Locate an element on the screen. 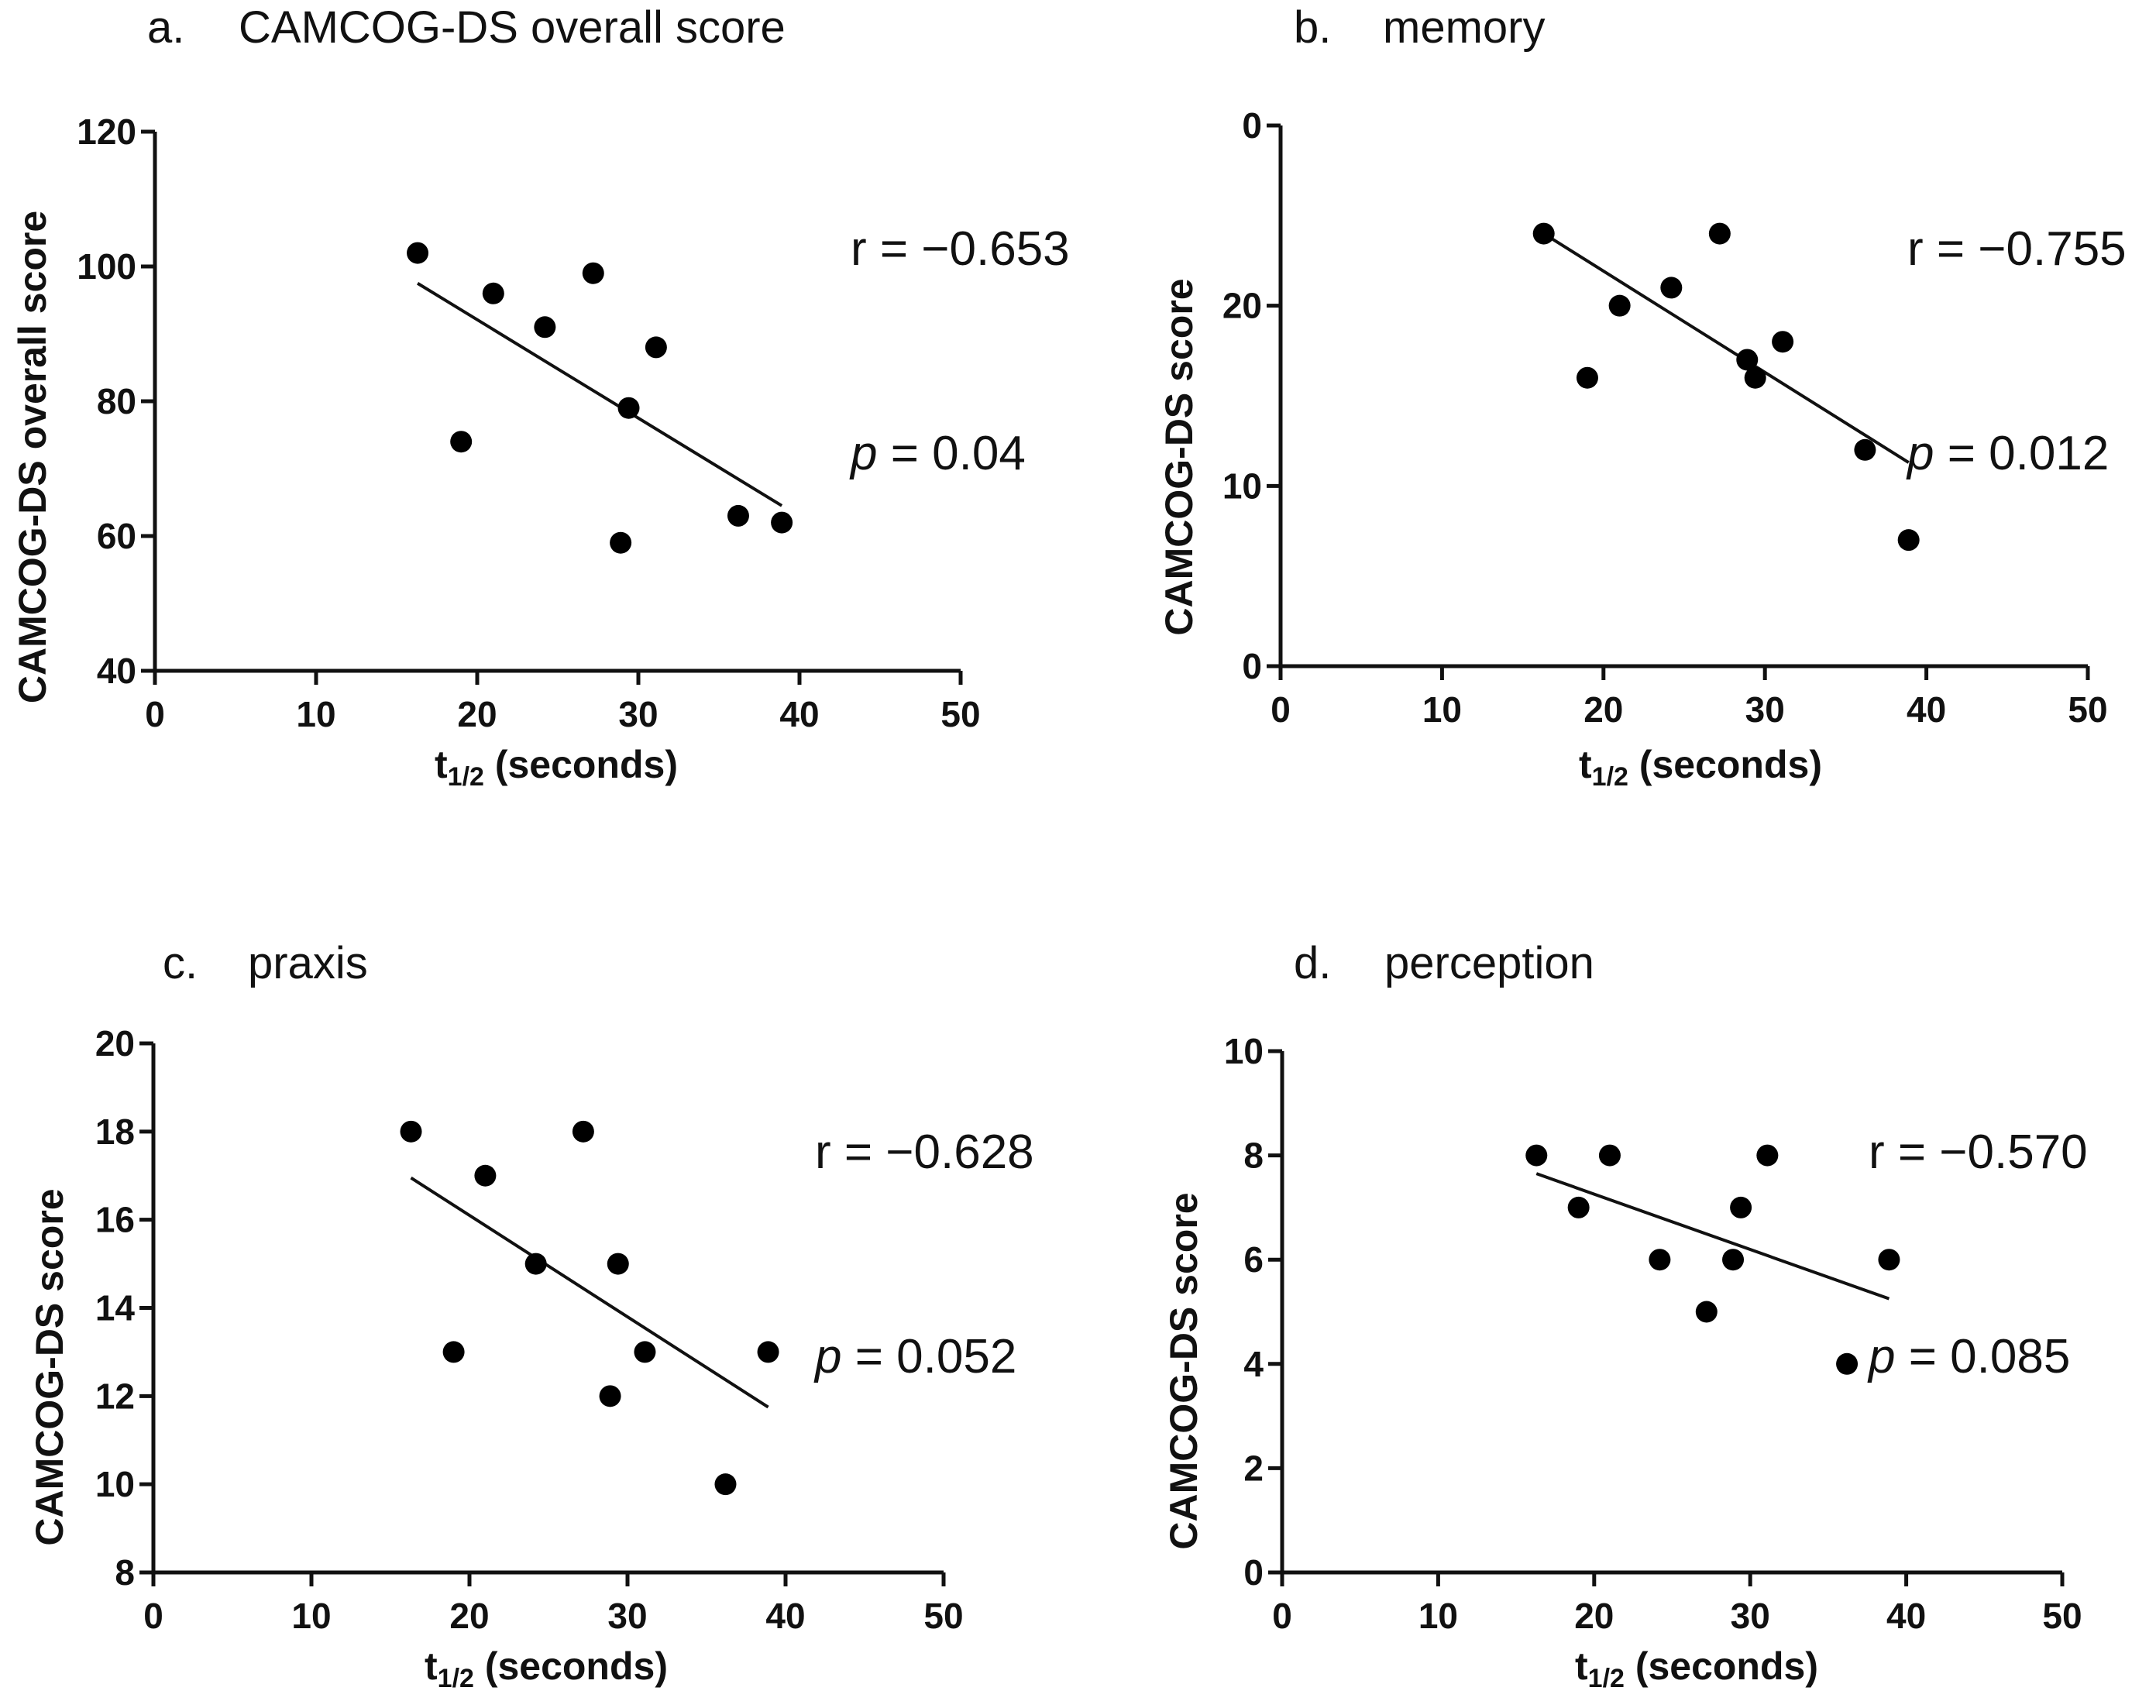 This screenshot has height=1708, width=2156. correlation-stats: r = −0.755 p = 0.012 is located at coordinates (2017, 351).